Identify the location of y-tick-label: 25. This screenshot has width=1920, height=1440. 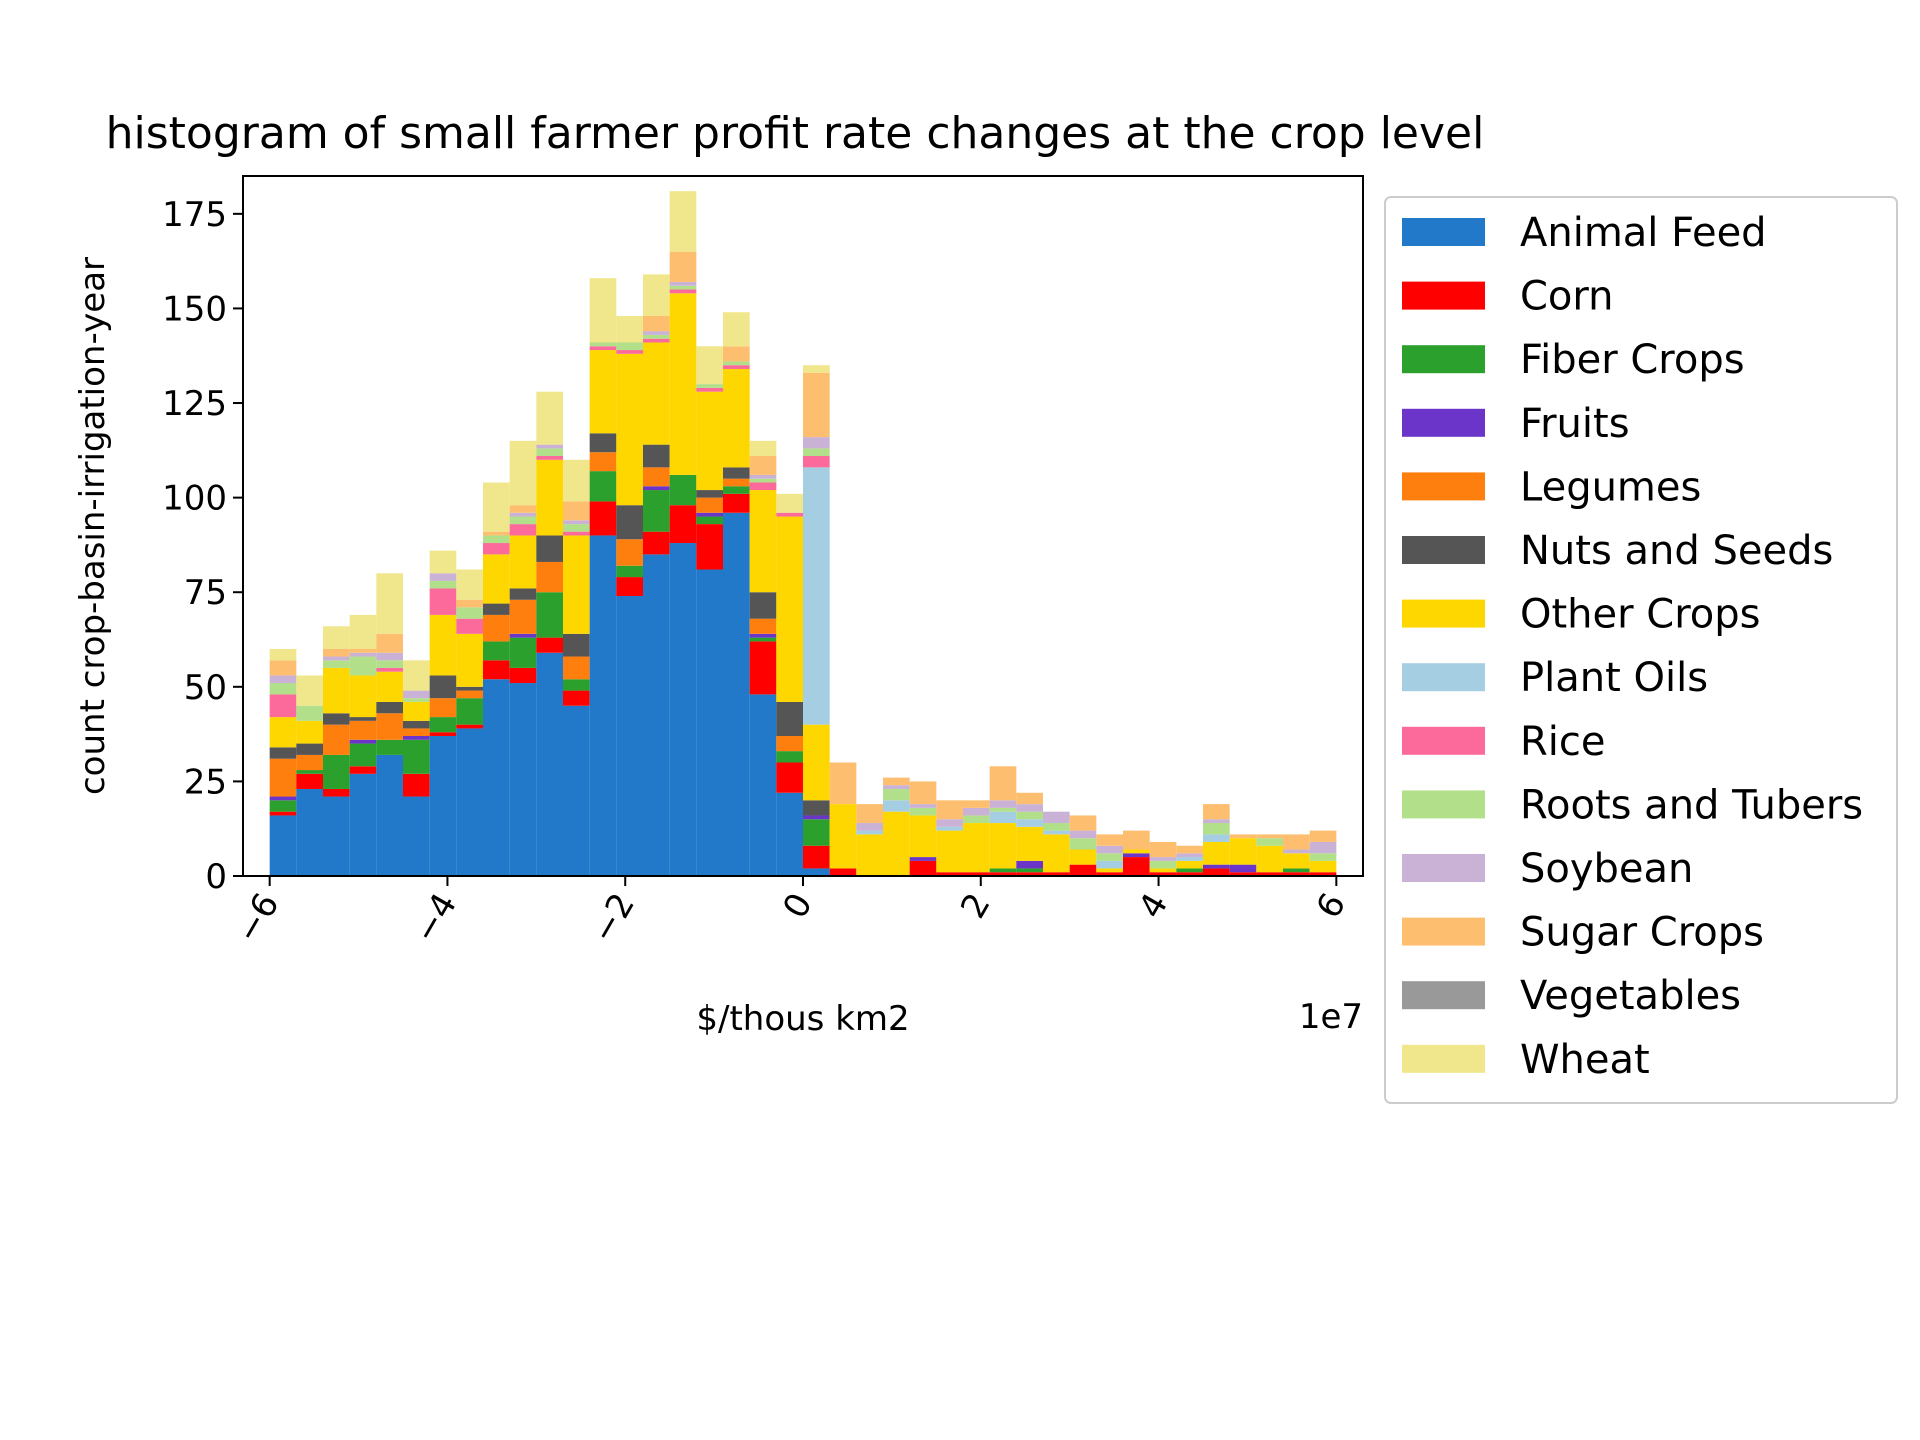
(205, 782).